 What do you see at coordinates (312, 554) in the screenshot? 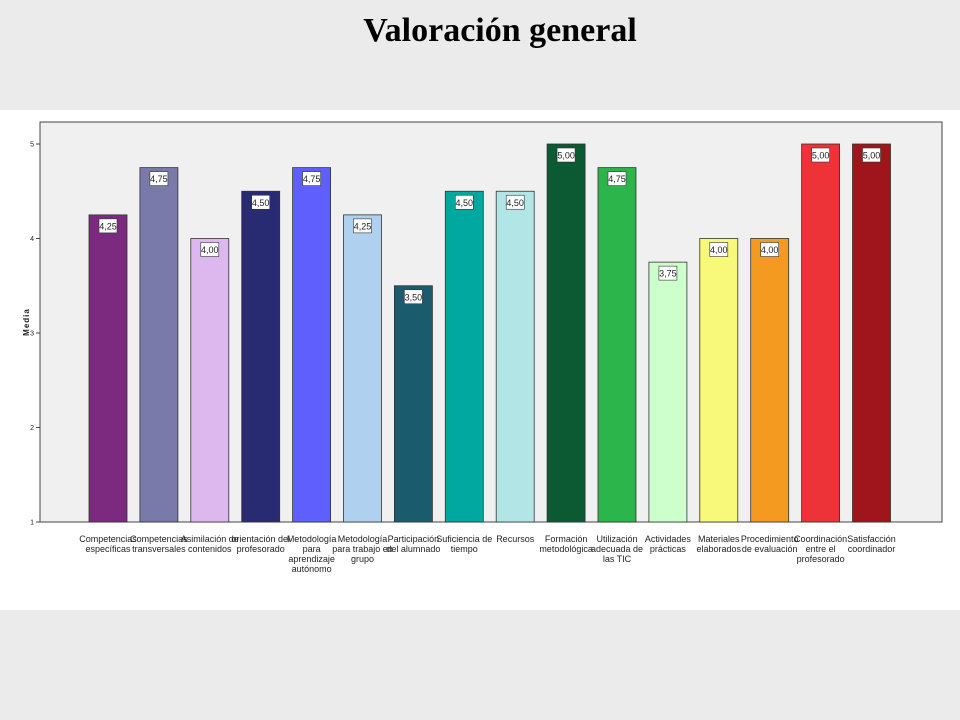
I see `category-label: Metodología para aprendizaje autónomo` at bounding box center [312, 554].